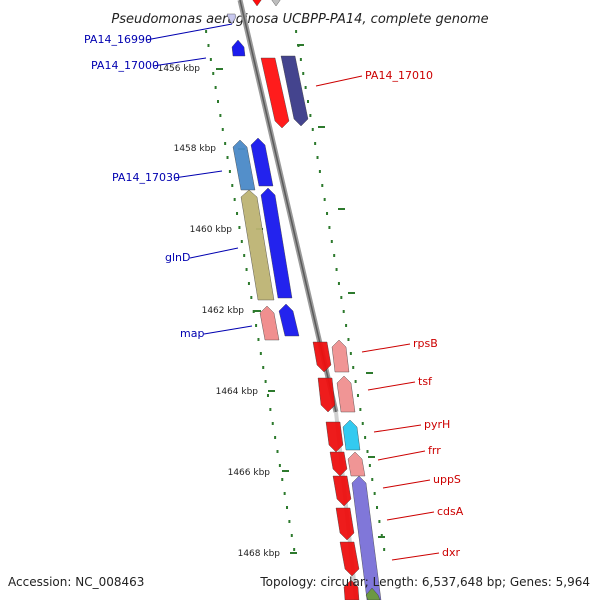 The height and width of the screenshot is (600, 600). What do you see at coordinates (451, 552) in the screenshot?
I see `gene-label-dxr: dxr` at bounding box center [451, 552].